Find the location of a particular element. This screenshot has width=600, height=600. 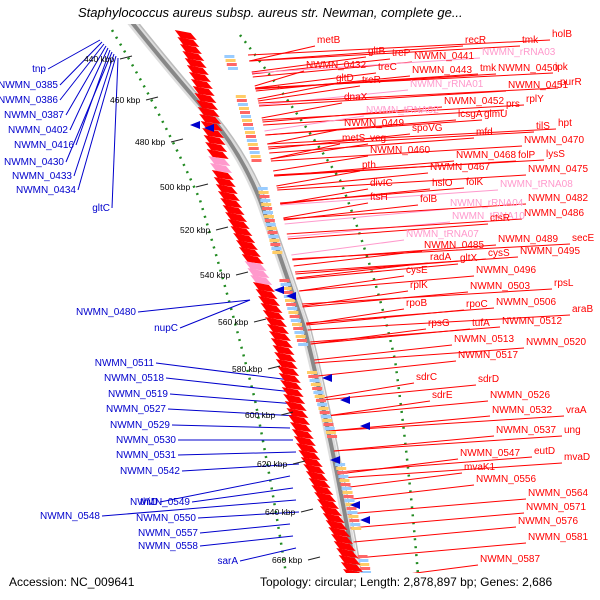

gene-label: NWMN_0460 is located at coordinates (400, 150).